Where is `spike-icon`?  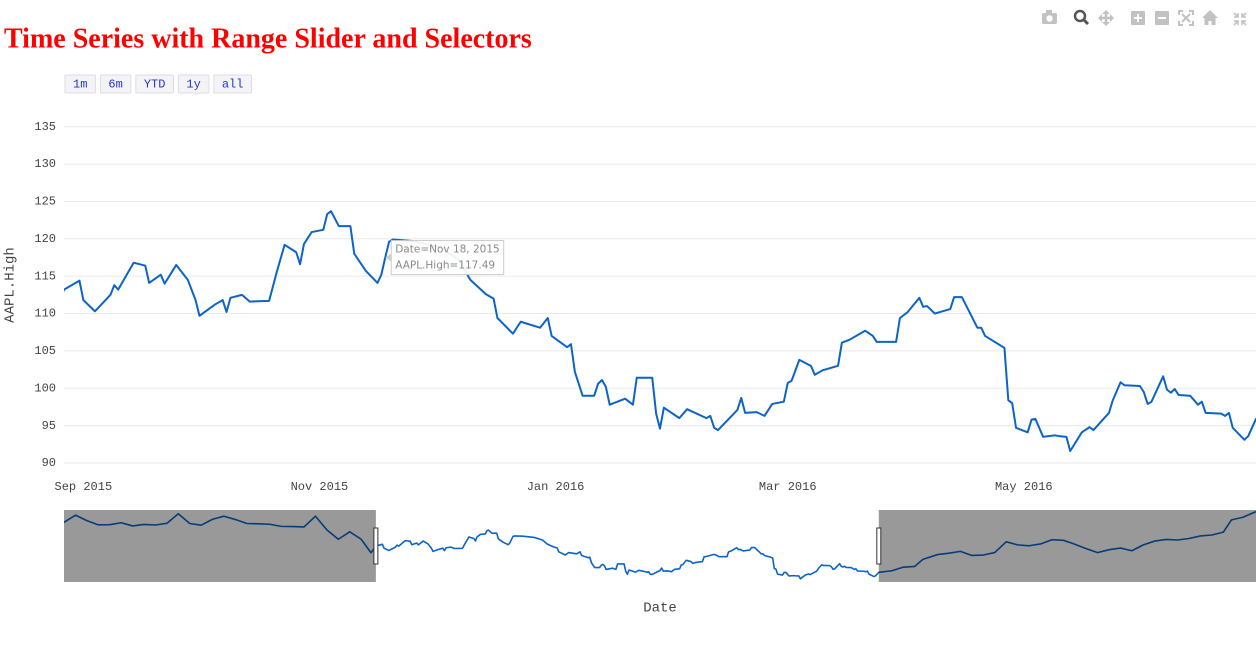 spike-icon is located at coordinates (1240, 19).